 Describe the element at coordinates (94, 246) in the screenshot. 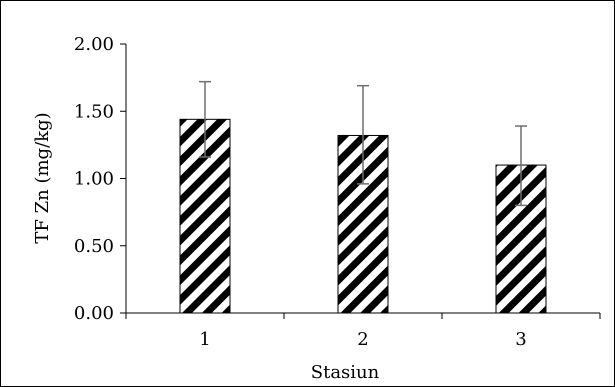

I see `y-tick-label: 0.50` at that location.